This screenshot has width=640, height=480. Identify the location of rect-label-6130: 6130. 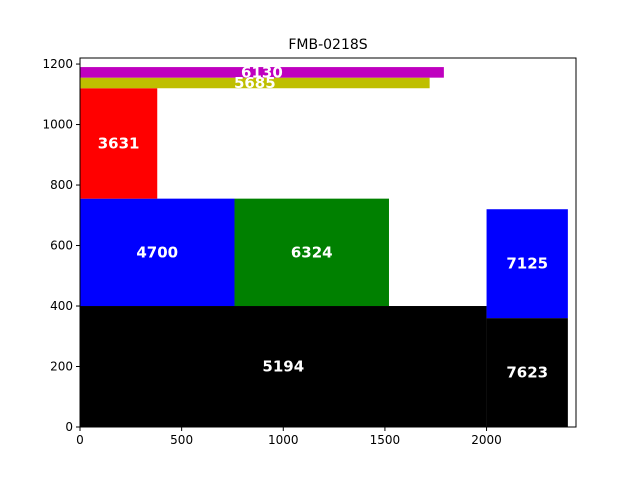
(262, 72).